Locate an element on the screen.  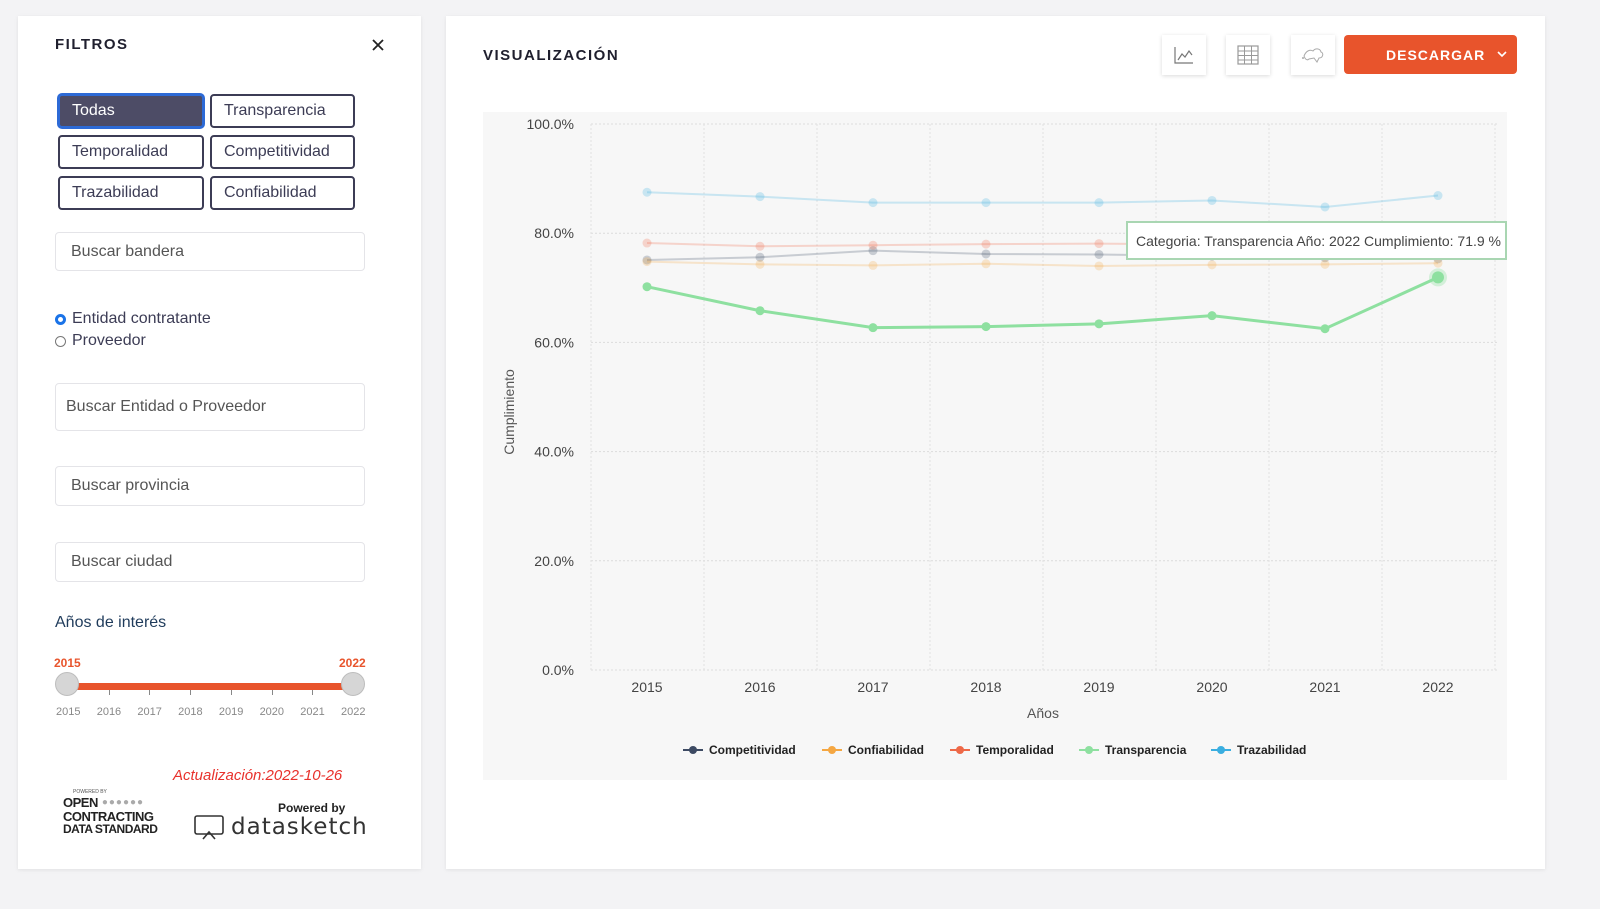
year-tick-label: 2019 is located at coordinates (231, 712).